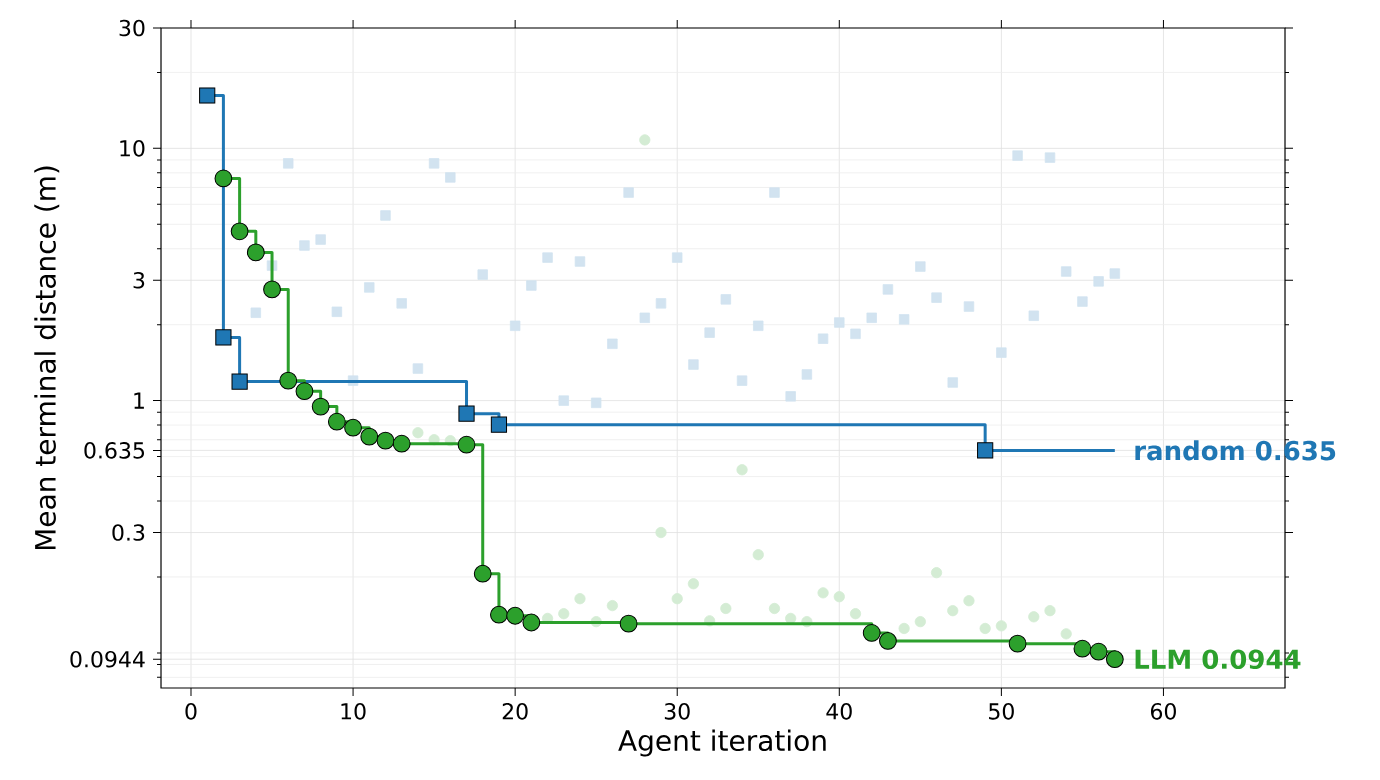 This screenshot has height=780, width=1380. What do you see at coordinates (677, 711) in the screenshot?
I see `x-tick-label: 30` at bounding box center [677, 711].